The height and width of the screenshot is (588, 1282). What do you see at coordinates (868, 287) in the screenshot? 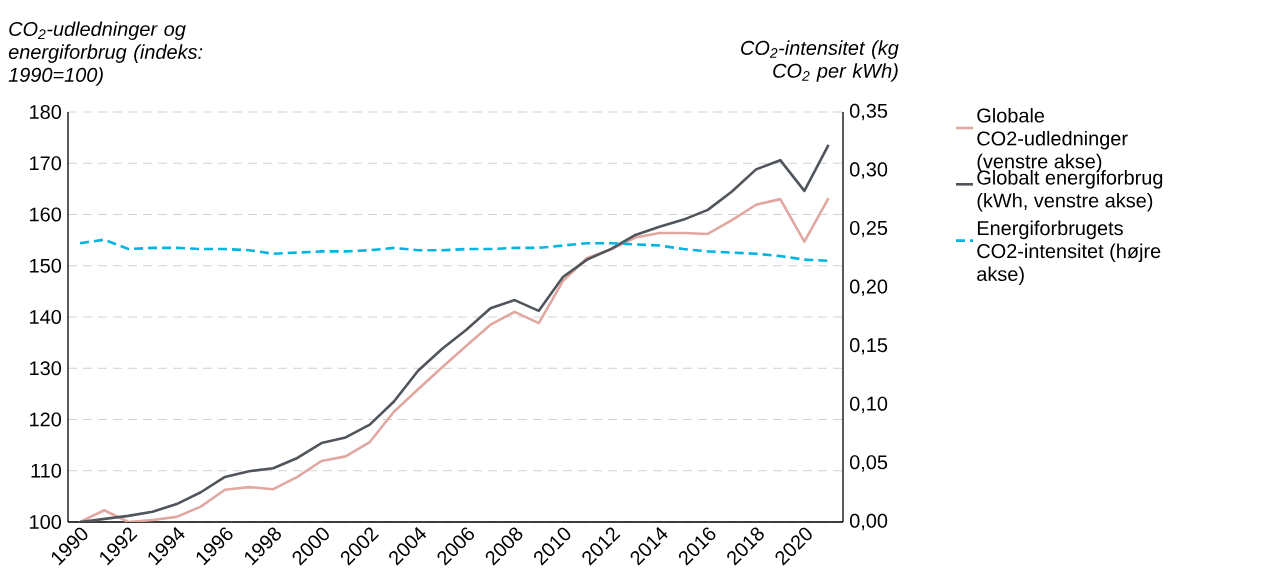
I see `y2-tick-label: 0,20` at bounding box center [868, 287].